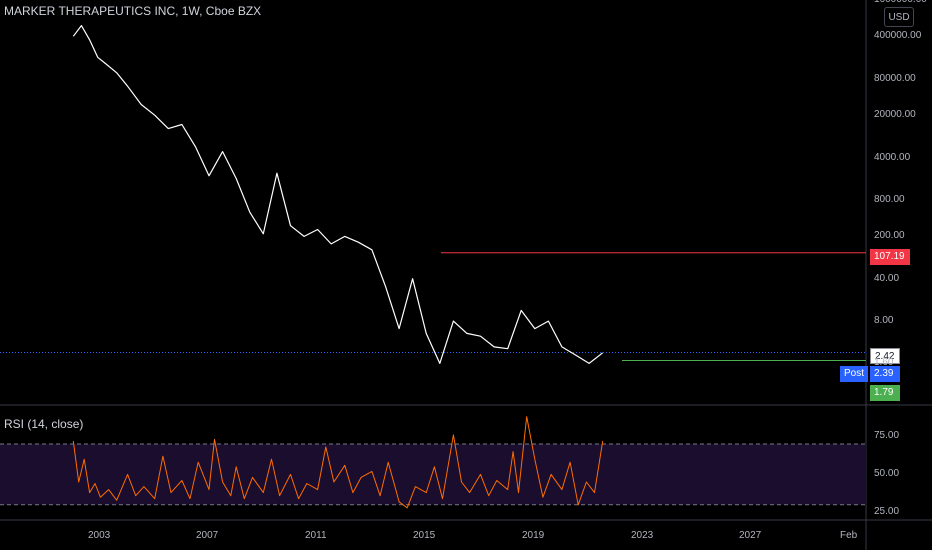 This screenshot has height=550, width=932. I want to click on chart-title: MARKER THERAPEUTICS INC, 1W, Cboe BZX, so click(133, 11).